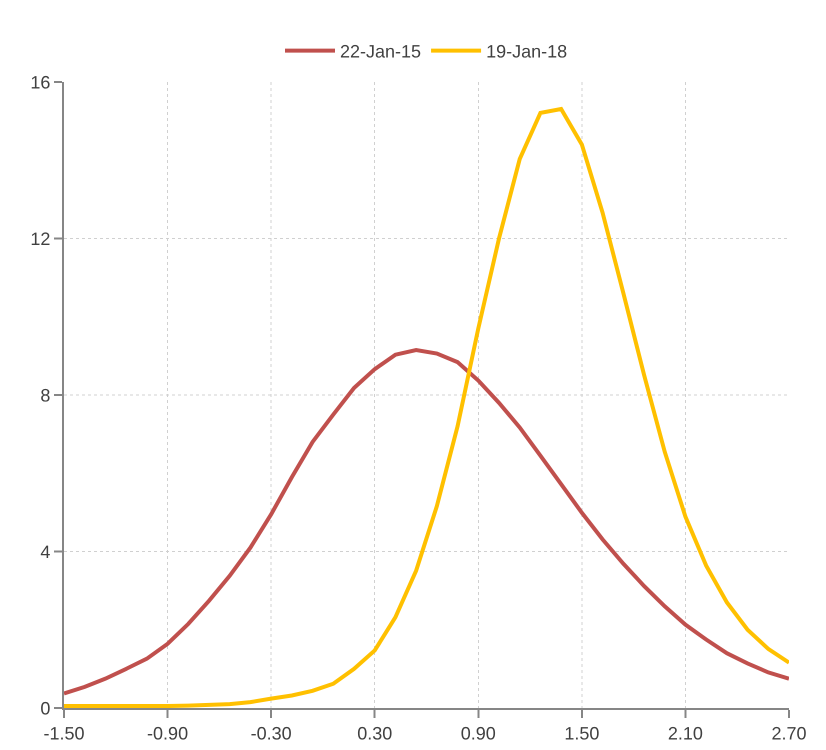 This screenshot has height=750, width=826. What do you see at coordinates (685, 734) in the screenshot?
I see `x-tick-label: 2.10` at bounding box center [685, 734].